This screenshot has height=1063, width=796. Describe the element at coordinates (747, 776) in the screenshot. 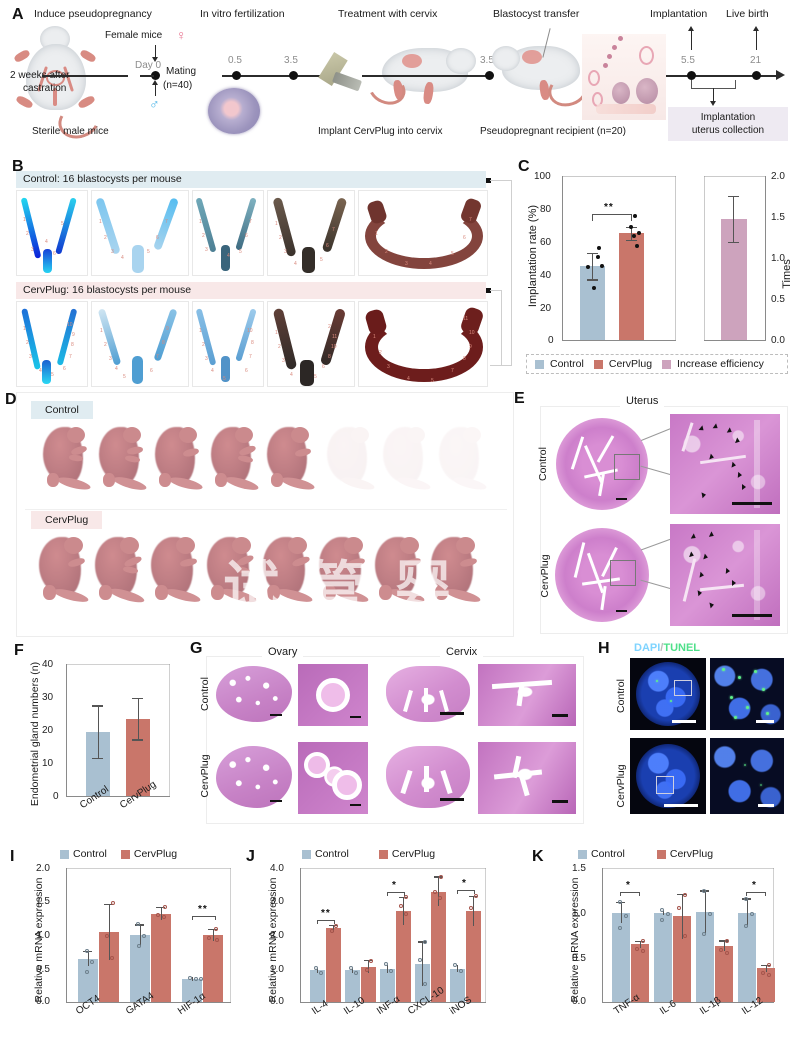

I see `panel-h-tunel-zoom-cervplug` at that location.